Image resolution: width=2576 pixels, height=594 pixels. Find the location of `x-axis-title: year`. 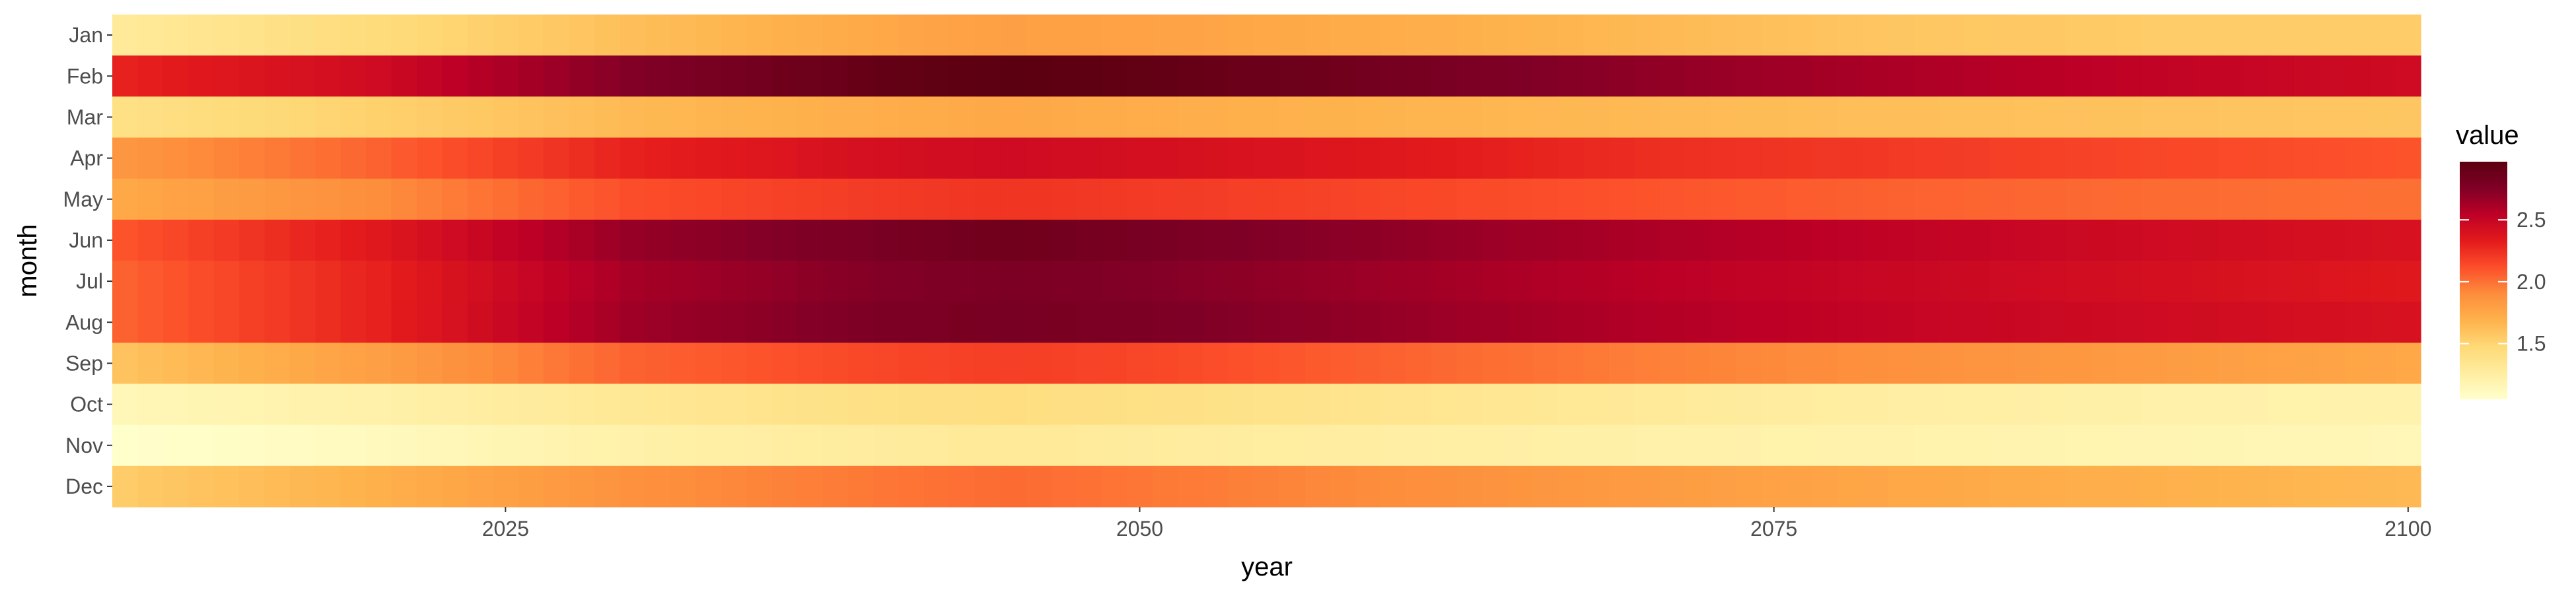

x-axis-title: year is located at coordinates (1267, 566).